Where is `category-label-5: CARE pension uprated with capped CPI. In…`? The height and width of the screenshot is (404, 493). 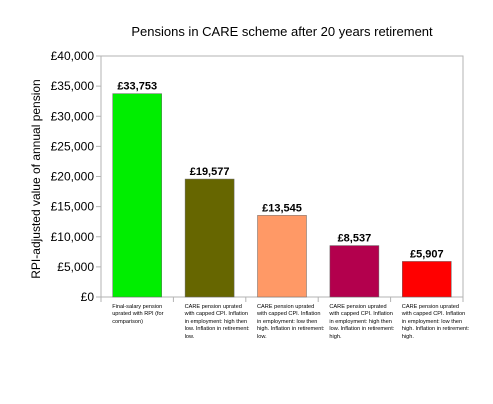
category-label-5: CARE pension uprated with capped CPI. In… is located at coordinates (435, 322).